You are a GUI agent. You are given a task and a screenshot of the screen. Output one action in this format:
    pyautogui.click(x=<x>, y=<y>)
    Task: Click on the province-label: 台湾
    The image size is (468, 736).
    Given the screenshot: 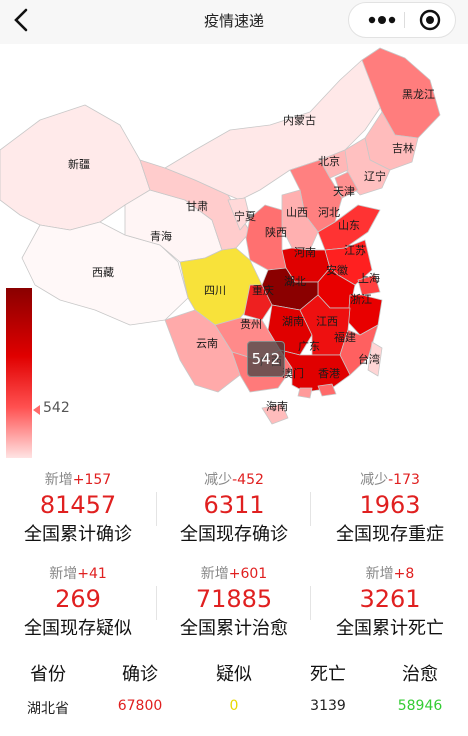 What is the action you would take?
    pyautogui.click(x=369, y=359)
    